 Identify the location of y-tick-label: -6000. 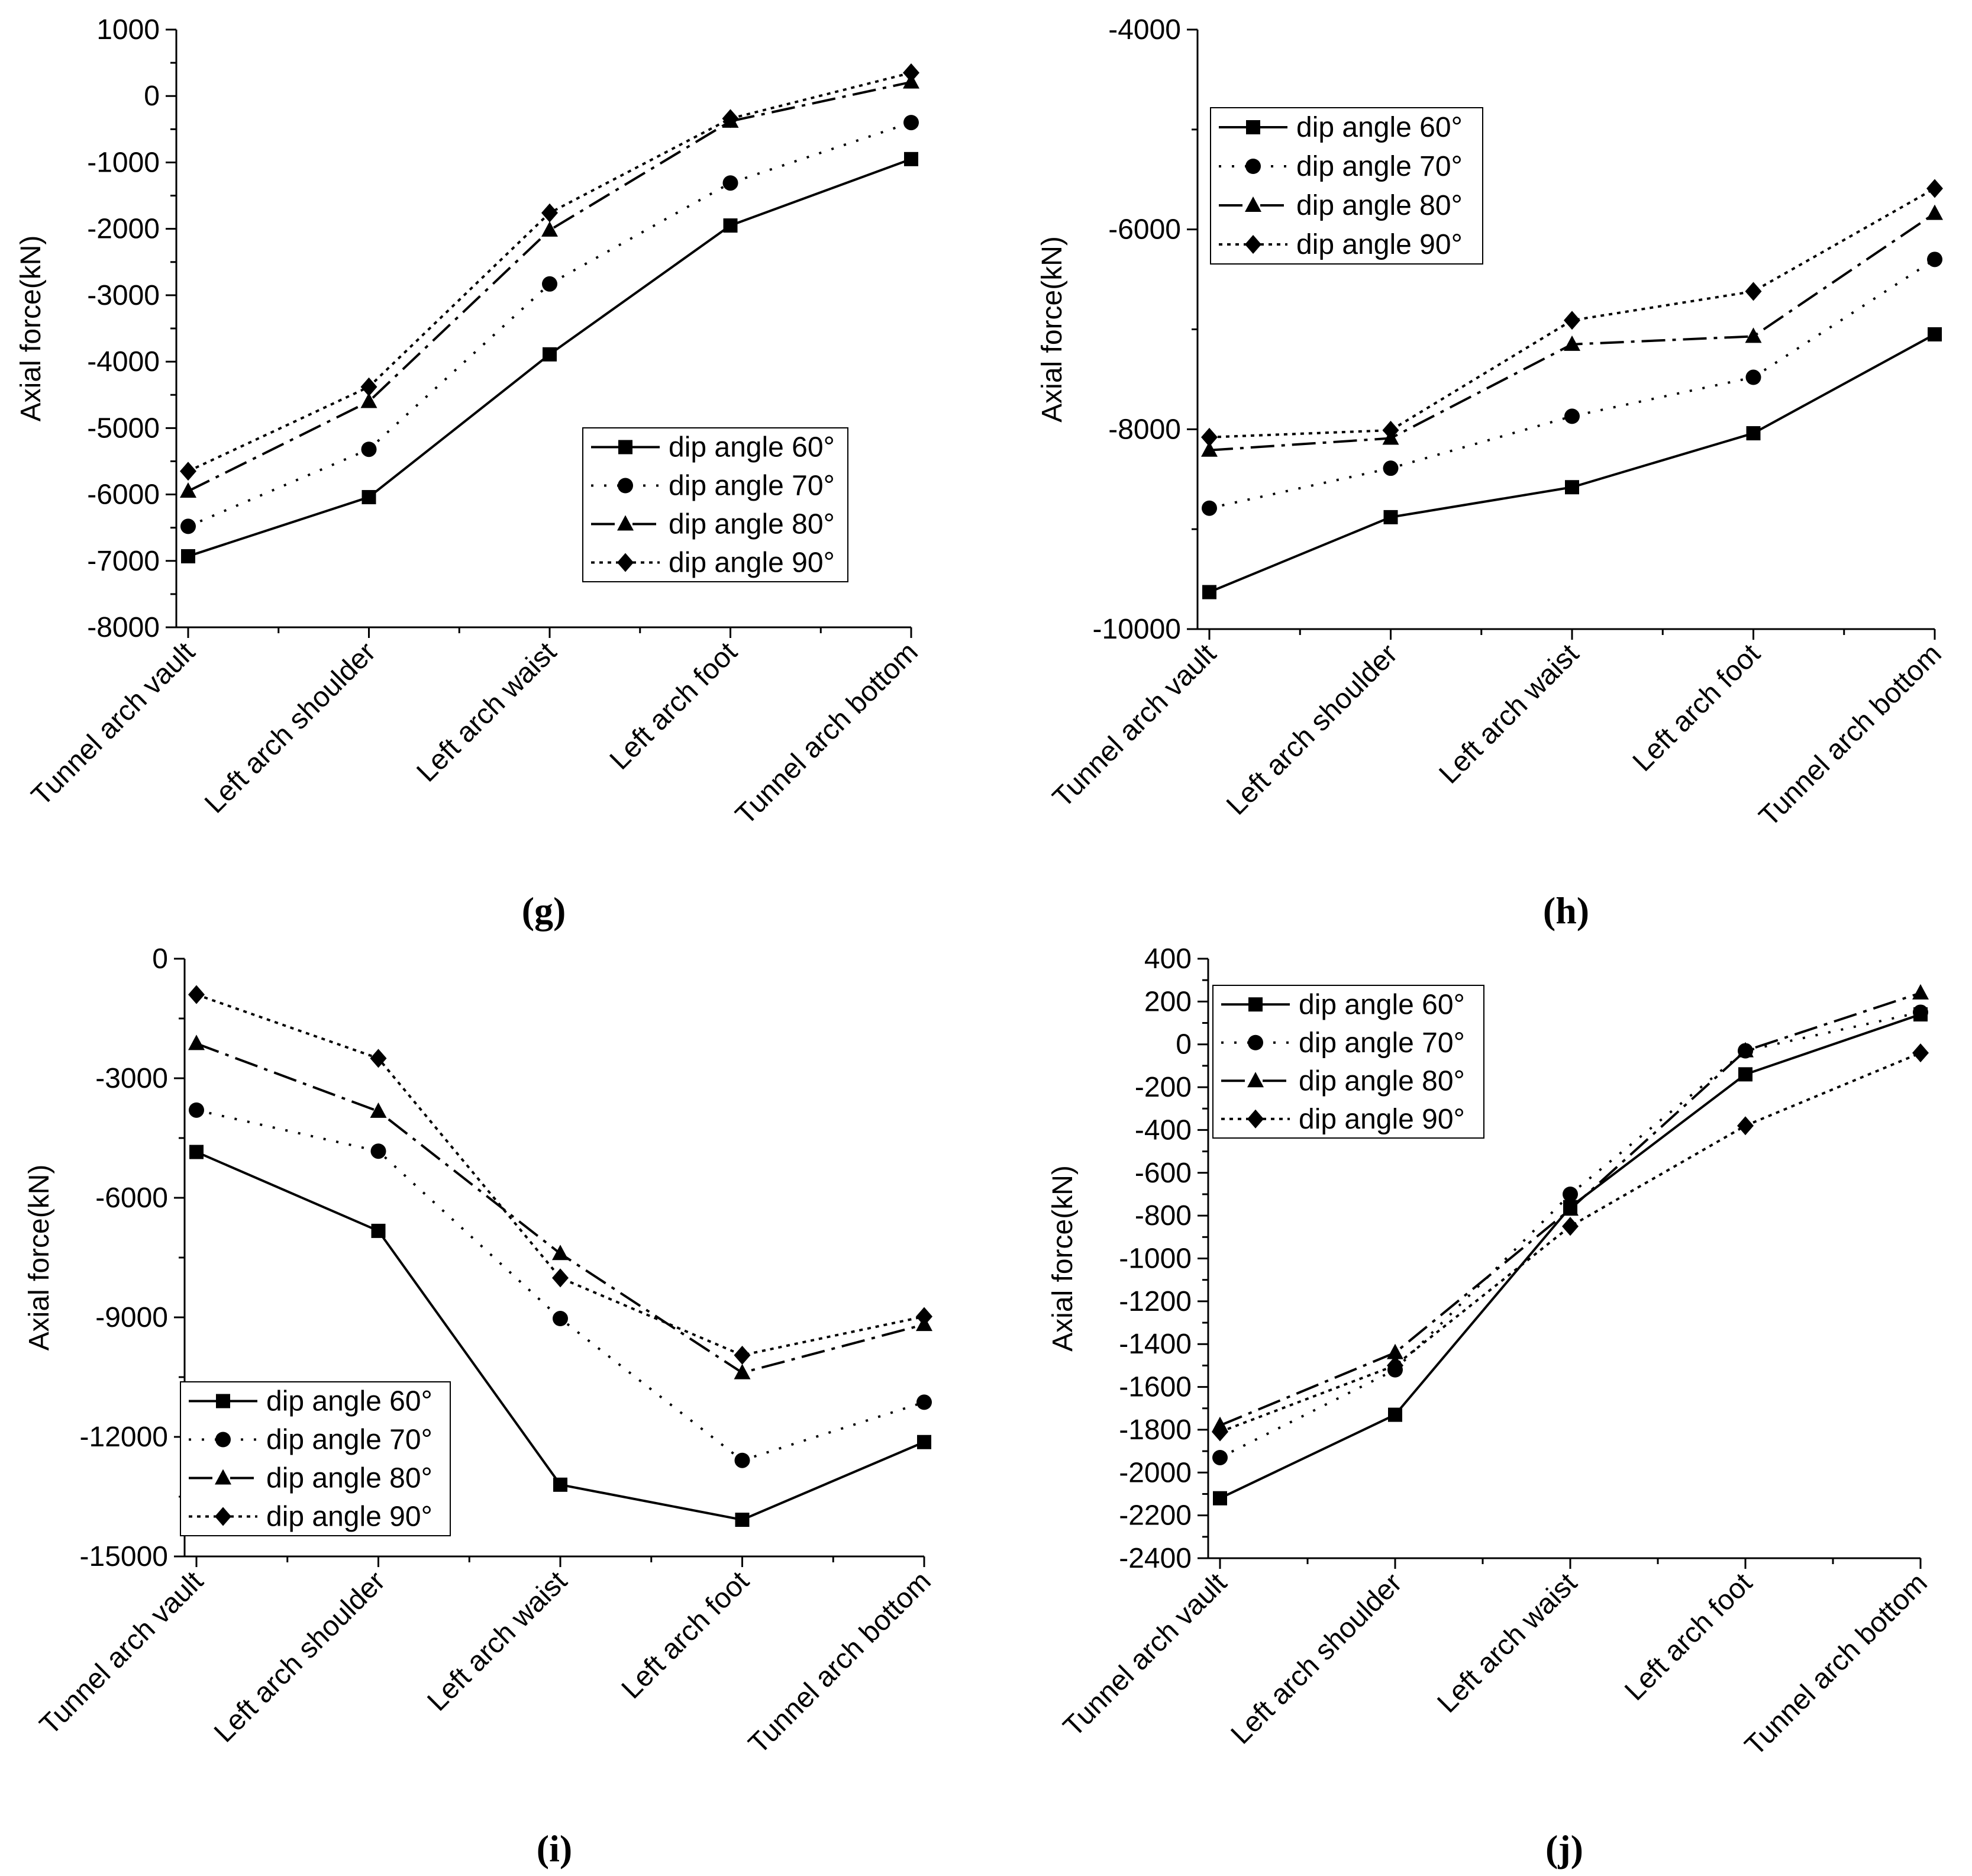
(1144, 230).